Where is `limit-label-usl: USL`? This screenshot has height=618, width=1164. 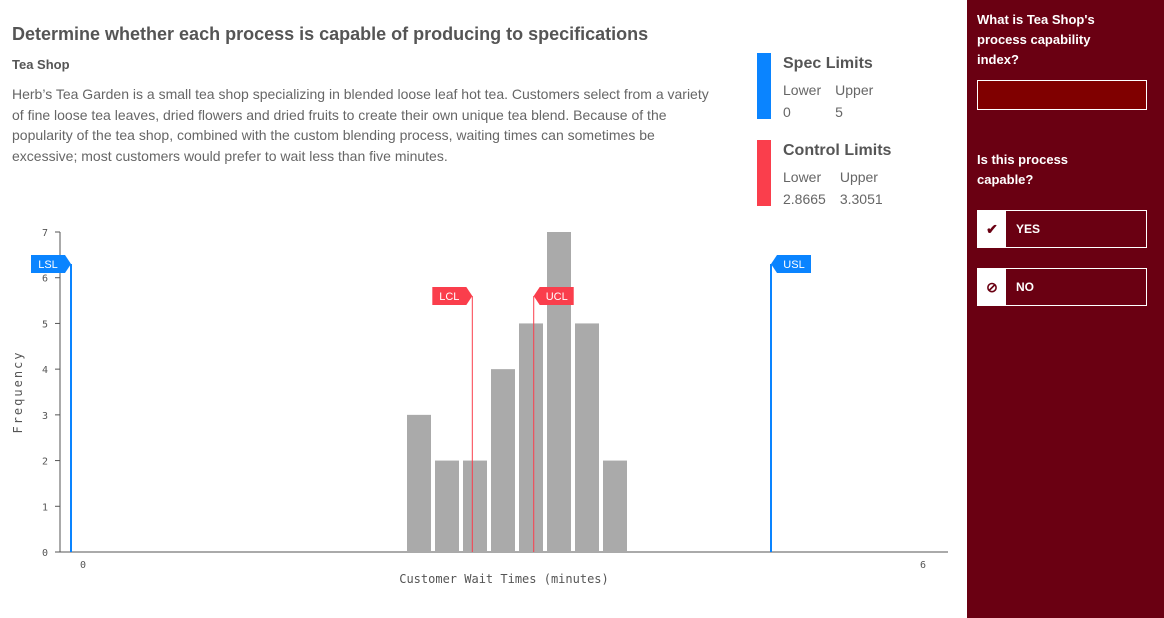
limit-label-usl: USL is located at coordinates (793, 265).